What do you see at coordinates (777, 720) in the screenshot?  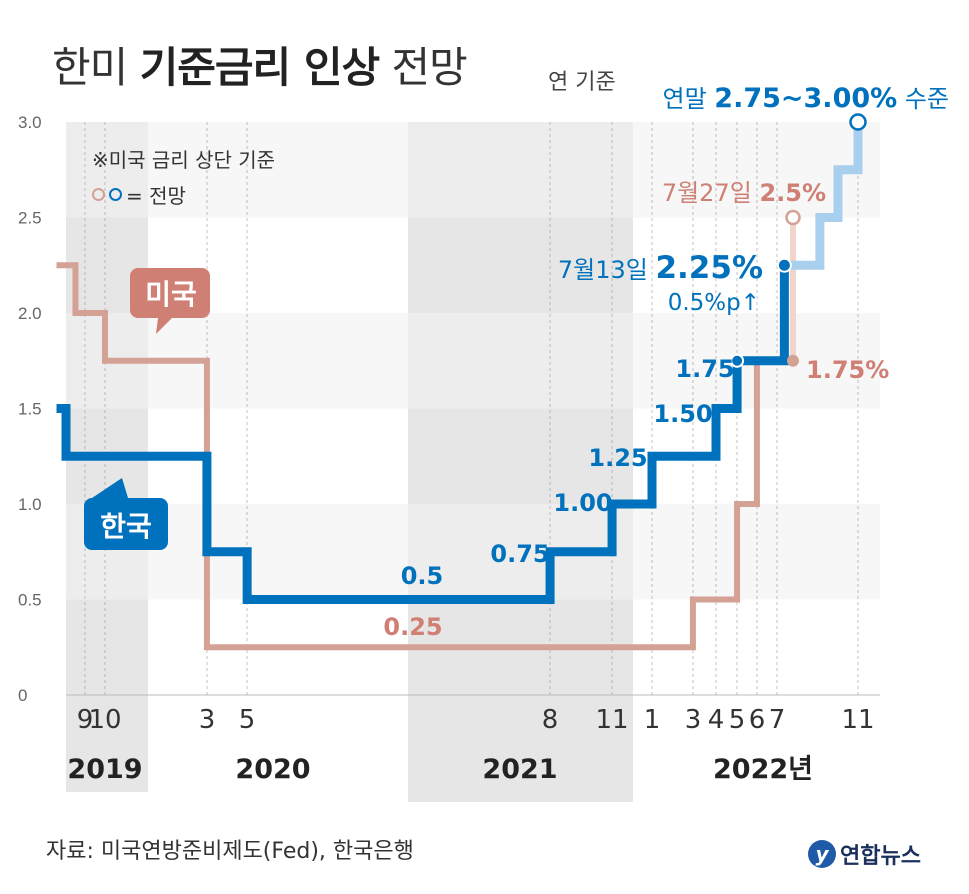 I see `x-month-label: 7` at bounding box center [777, 720].